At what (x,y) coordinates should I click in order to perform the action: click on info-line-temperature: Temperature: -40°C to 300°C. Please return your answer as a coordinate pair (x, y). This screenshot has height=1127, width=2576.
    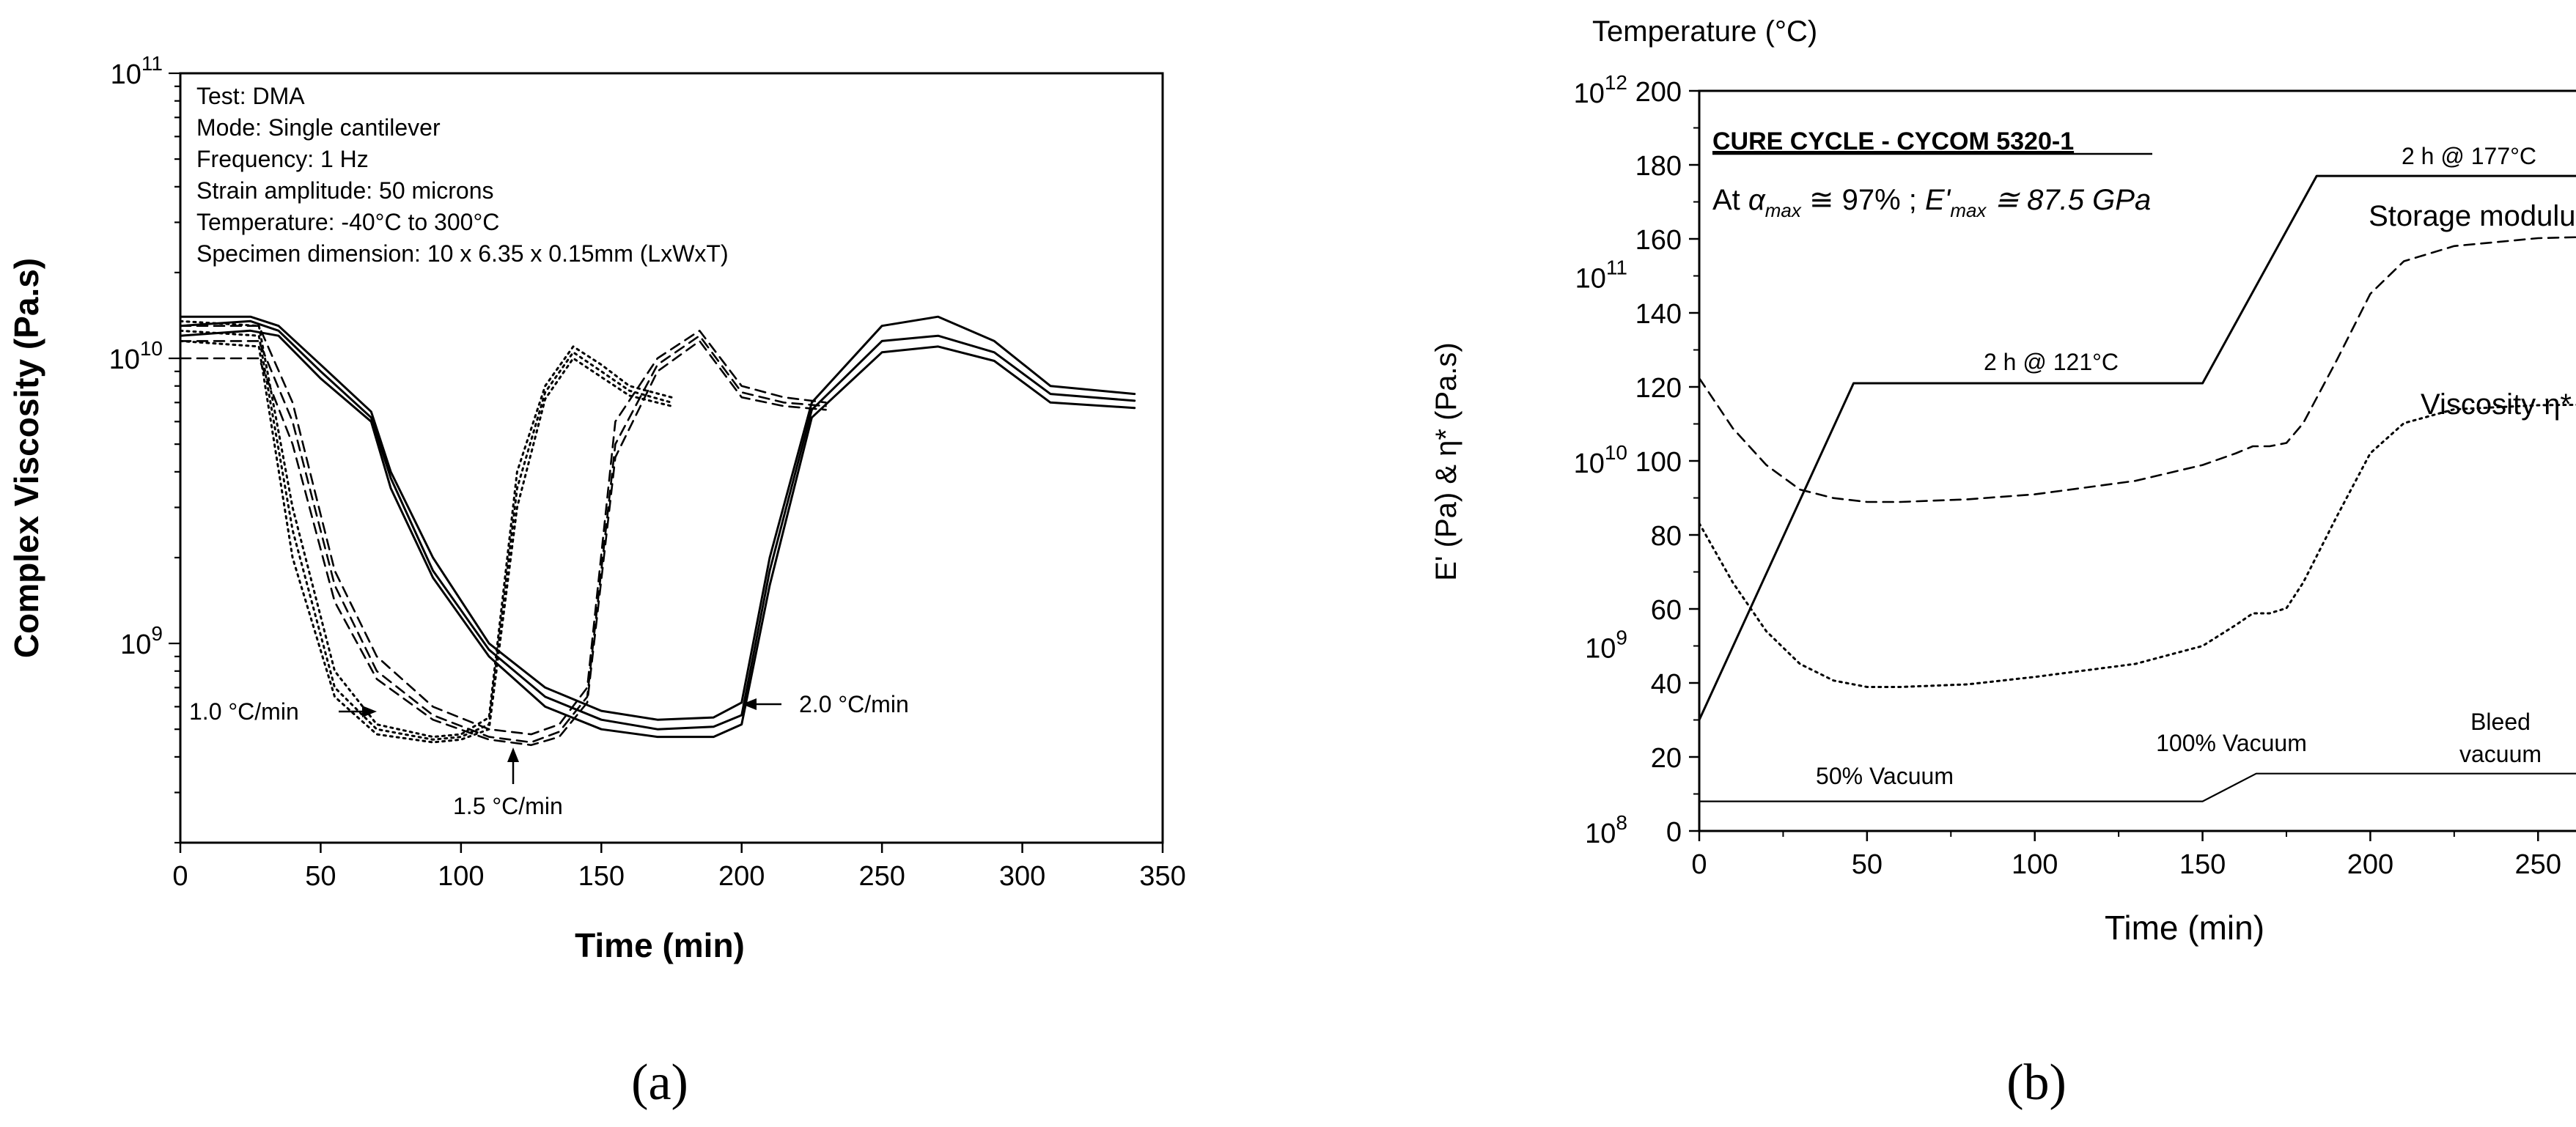
    Looking at the image, I should click on (347, 222).